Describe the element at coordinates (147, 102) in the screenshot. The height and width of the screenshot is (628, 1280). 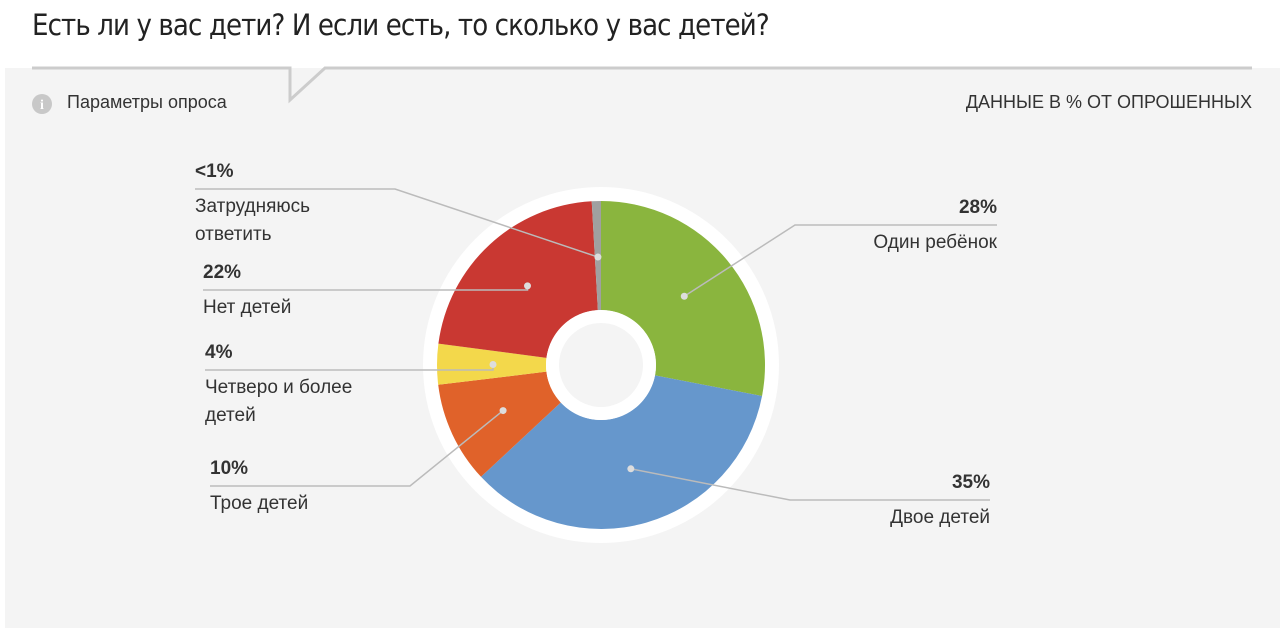
I see `survey-params-link: Параметры опроса` at that location.